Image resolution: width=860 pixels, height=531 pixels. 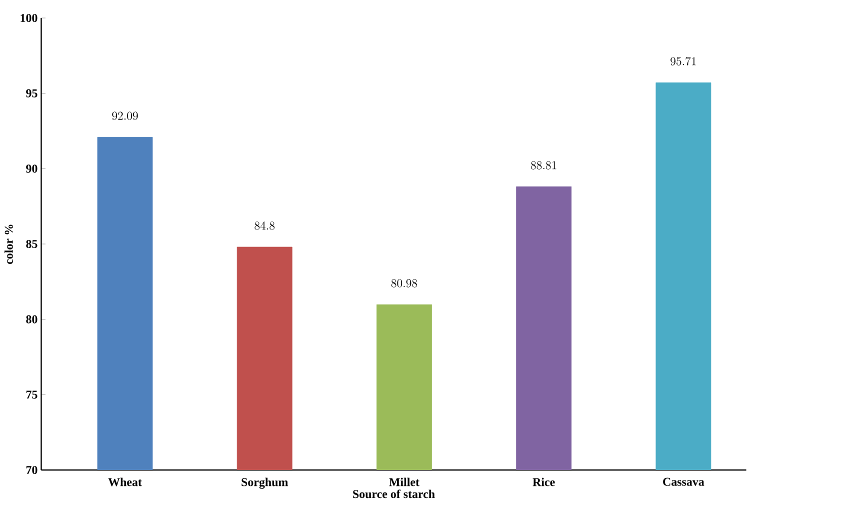 What do you see at coordinates (32, 168) in the screenshot?
I see `y-tick-label: 90` at bounding box center [32, 168].